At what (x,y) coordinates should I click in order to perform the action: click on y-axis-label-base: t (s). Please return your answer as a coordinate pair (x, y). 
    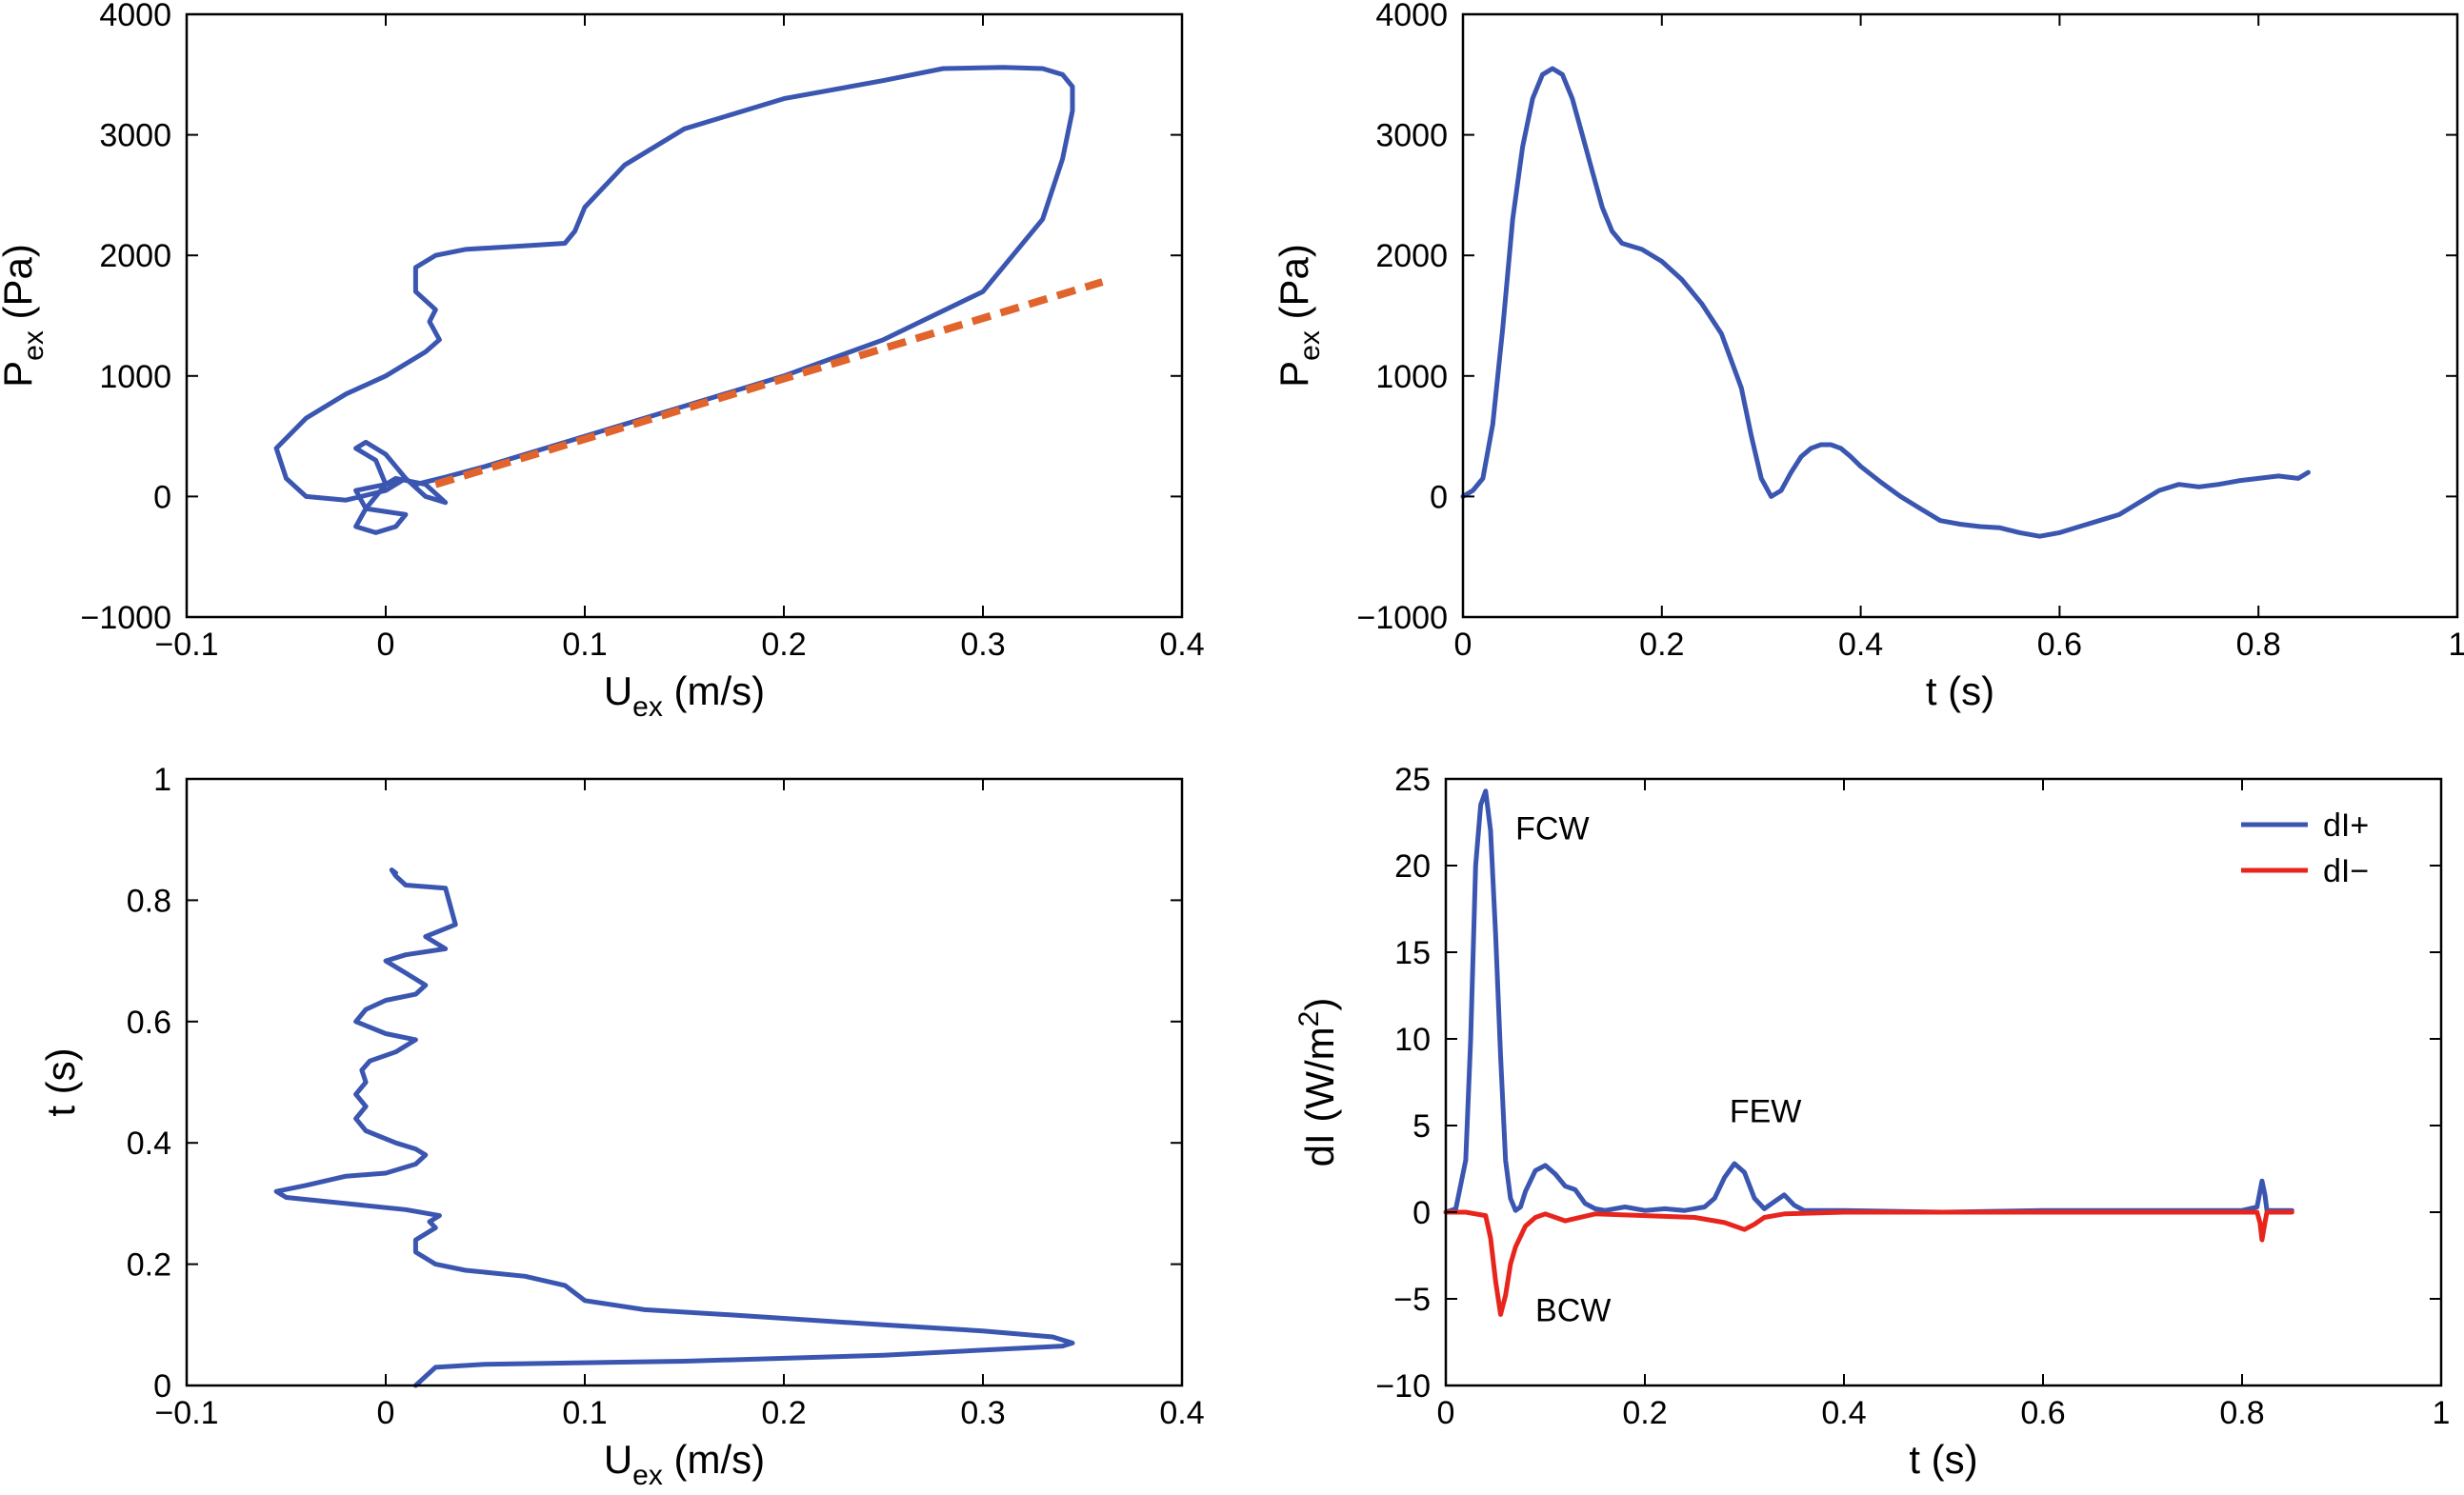
    Looking at the image, I should click on (61, 1081).